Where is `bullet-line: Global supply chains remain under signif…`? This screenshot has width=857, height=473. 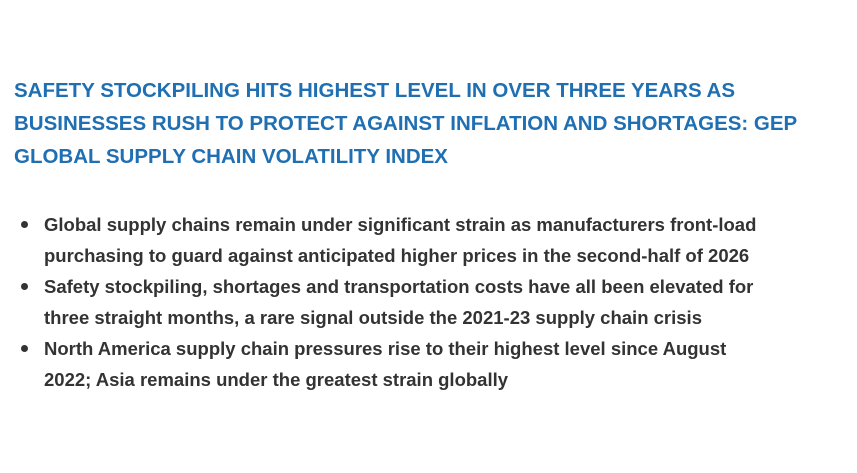 bullet-line: Global supply chains remain under signif… is located at coordinates (400, 224).